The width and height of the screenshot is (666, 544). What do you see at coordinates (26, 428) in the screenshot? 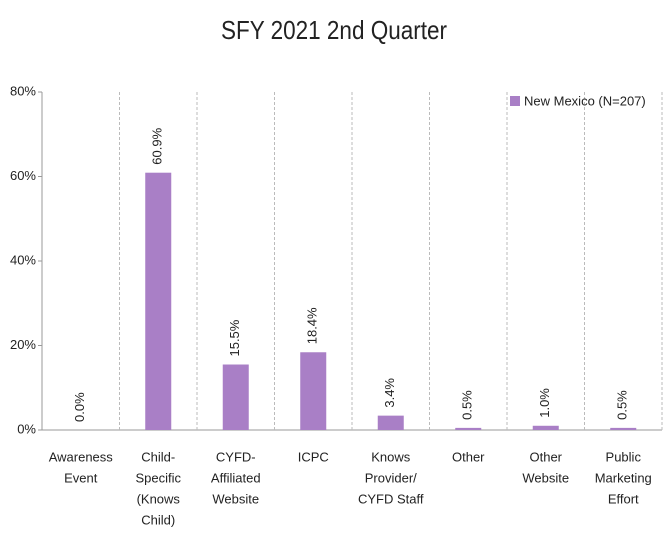
I see `y-tick-label: 0%` at bounding box center [26, 428].